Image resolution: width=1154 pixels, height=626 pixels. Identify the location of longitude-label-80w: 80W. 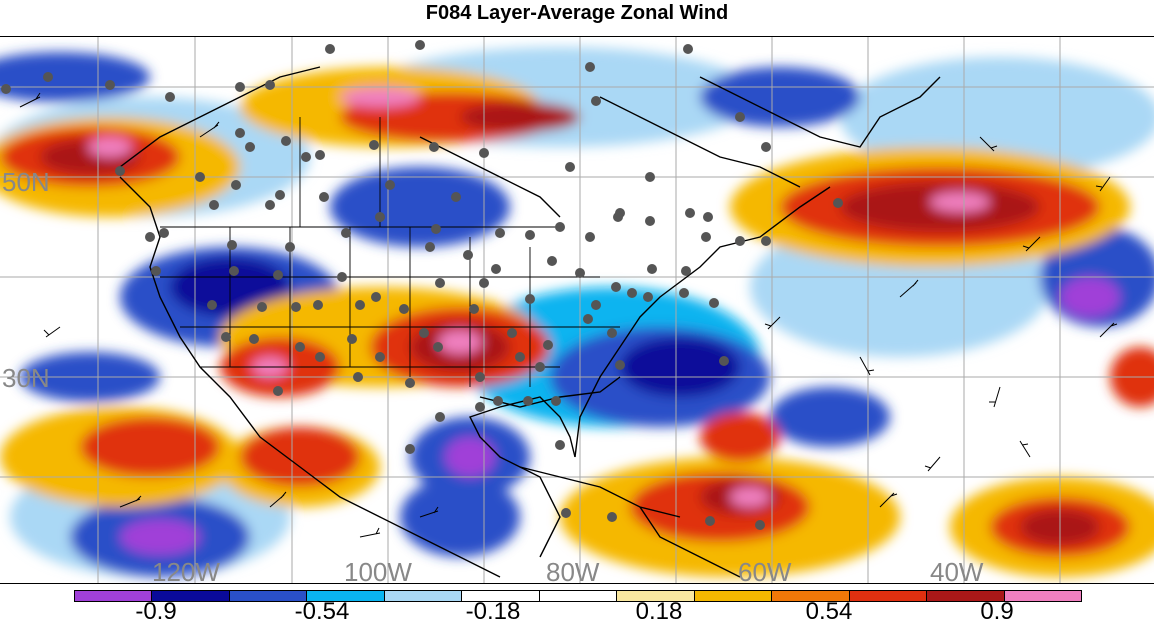
(573, 570).